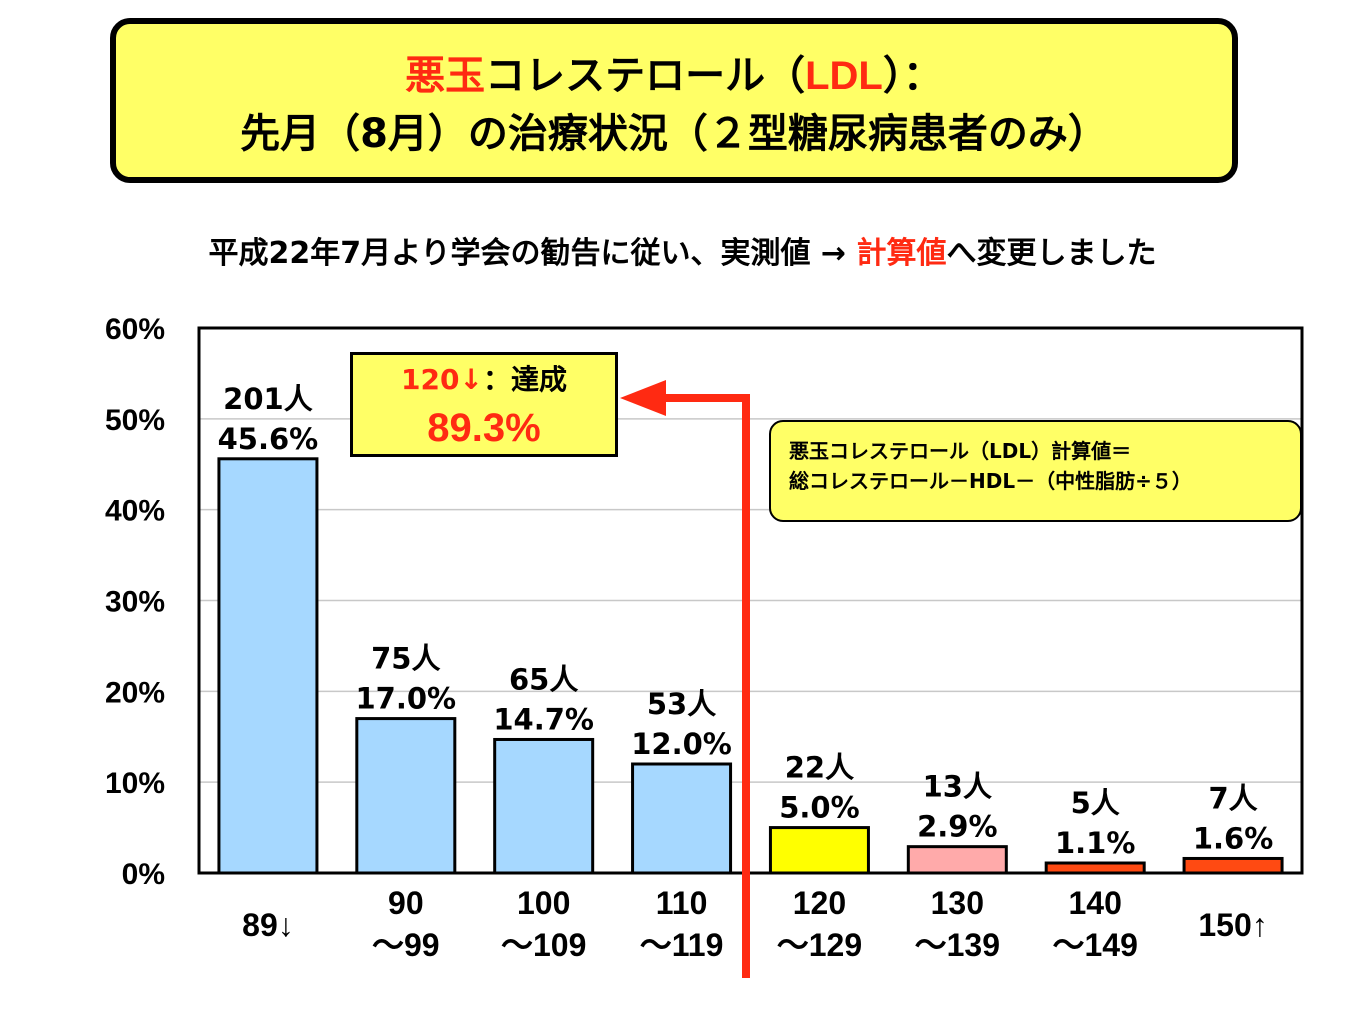 The image size is (1365, 1024). I want to click on x-tick-label: ～99, so click(406, 945).